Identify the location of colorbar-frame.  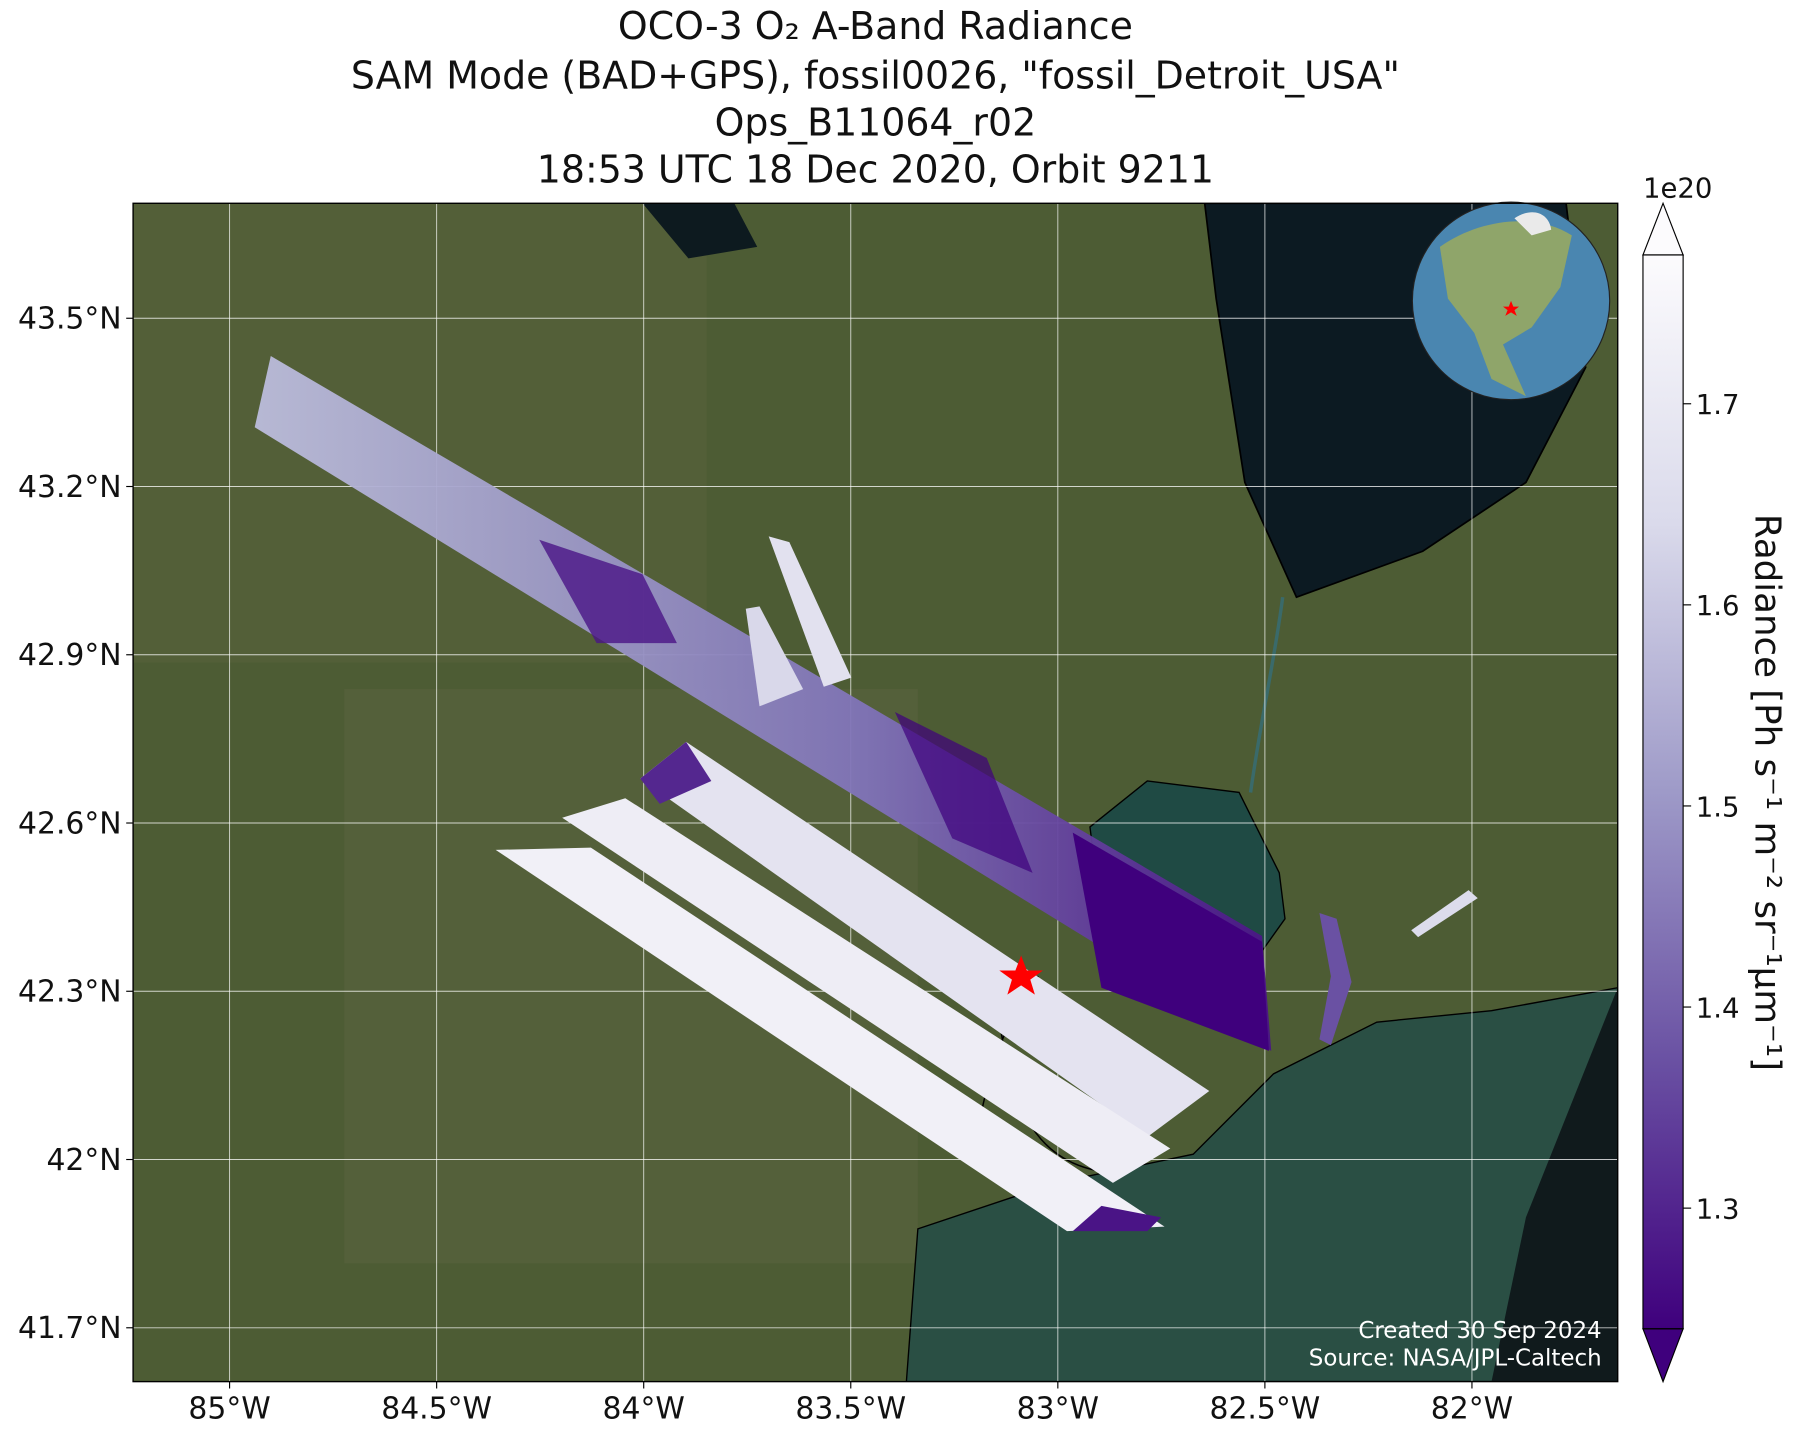
(1663, 792).